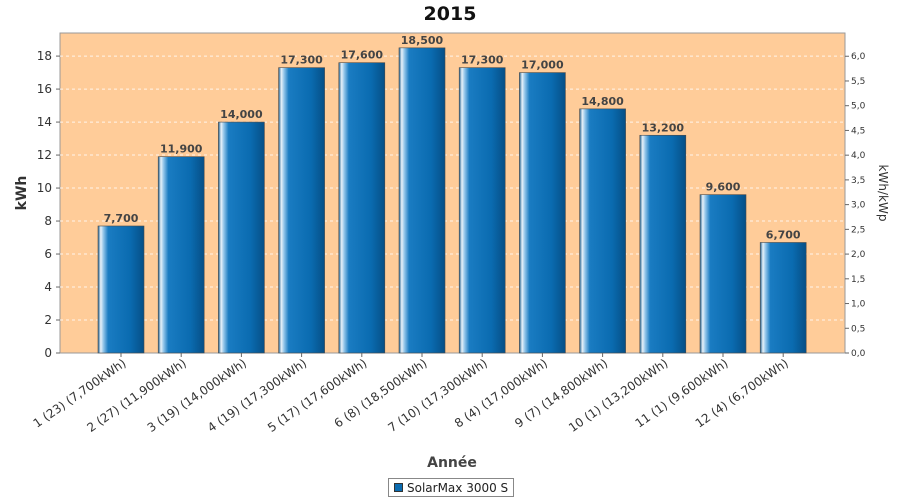  I want to click on x-axis-label: Année, so click(452, 463).